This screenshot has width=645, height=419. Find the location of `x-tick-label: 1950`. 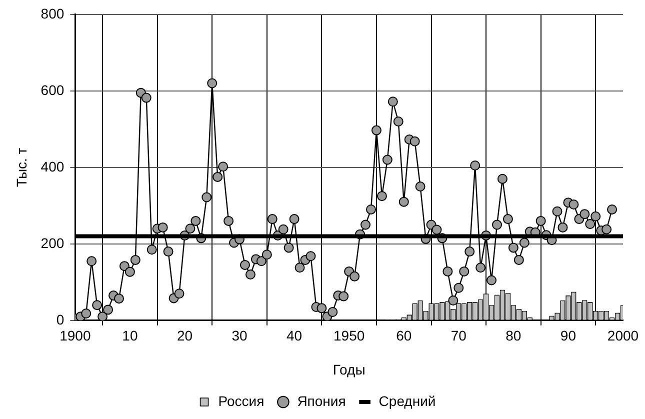

x-tick-label: 1950 is located at coordinates (349, 336).